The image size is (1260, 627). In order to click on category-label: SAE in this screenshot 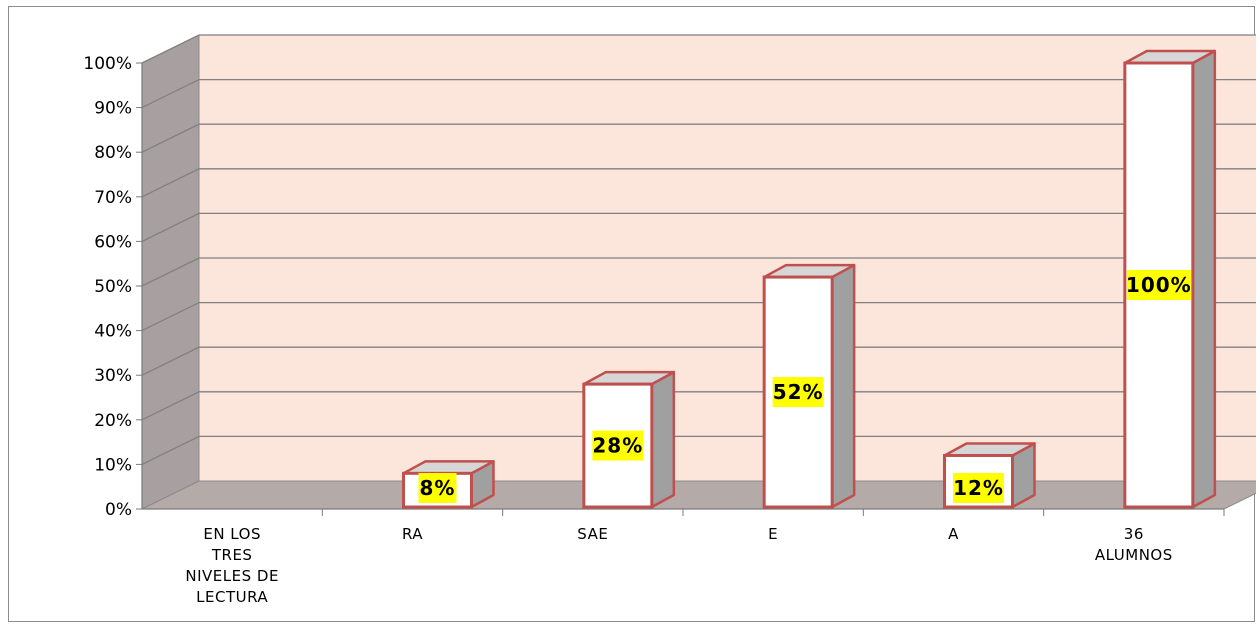, I will do `click(592, 534)`.